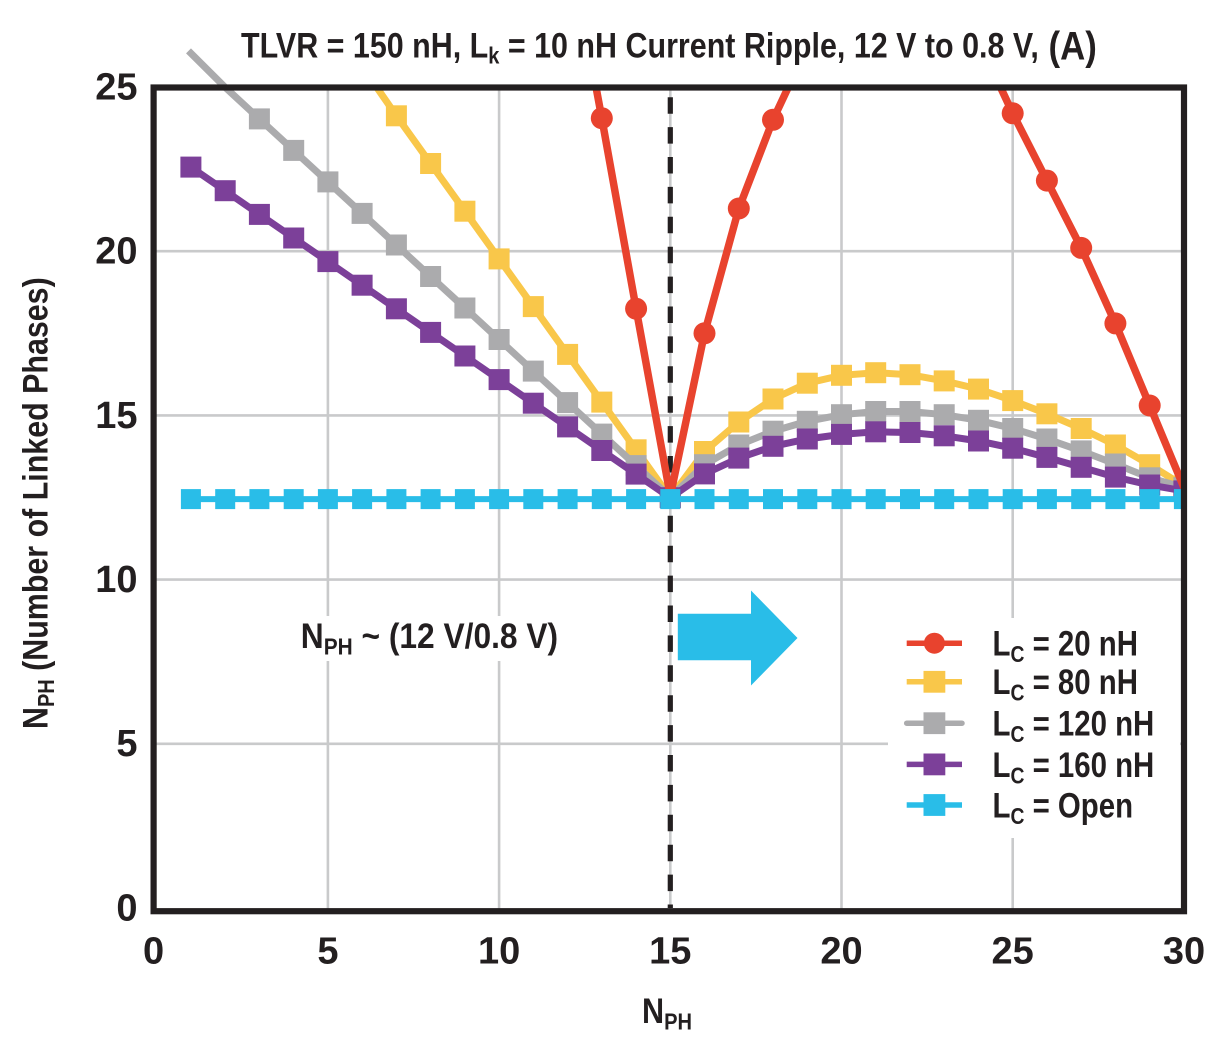 The height and width of the screenshot is (1051, 1211). What do you see at coordinates (36, 503) in the screenshot?
I see `svg-text: NPH (Number of Linked Phases)` at bounding box center [36, 503].